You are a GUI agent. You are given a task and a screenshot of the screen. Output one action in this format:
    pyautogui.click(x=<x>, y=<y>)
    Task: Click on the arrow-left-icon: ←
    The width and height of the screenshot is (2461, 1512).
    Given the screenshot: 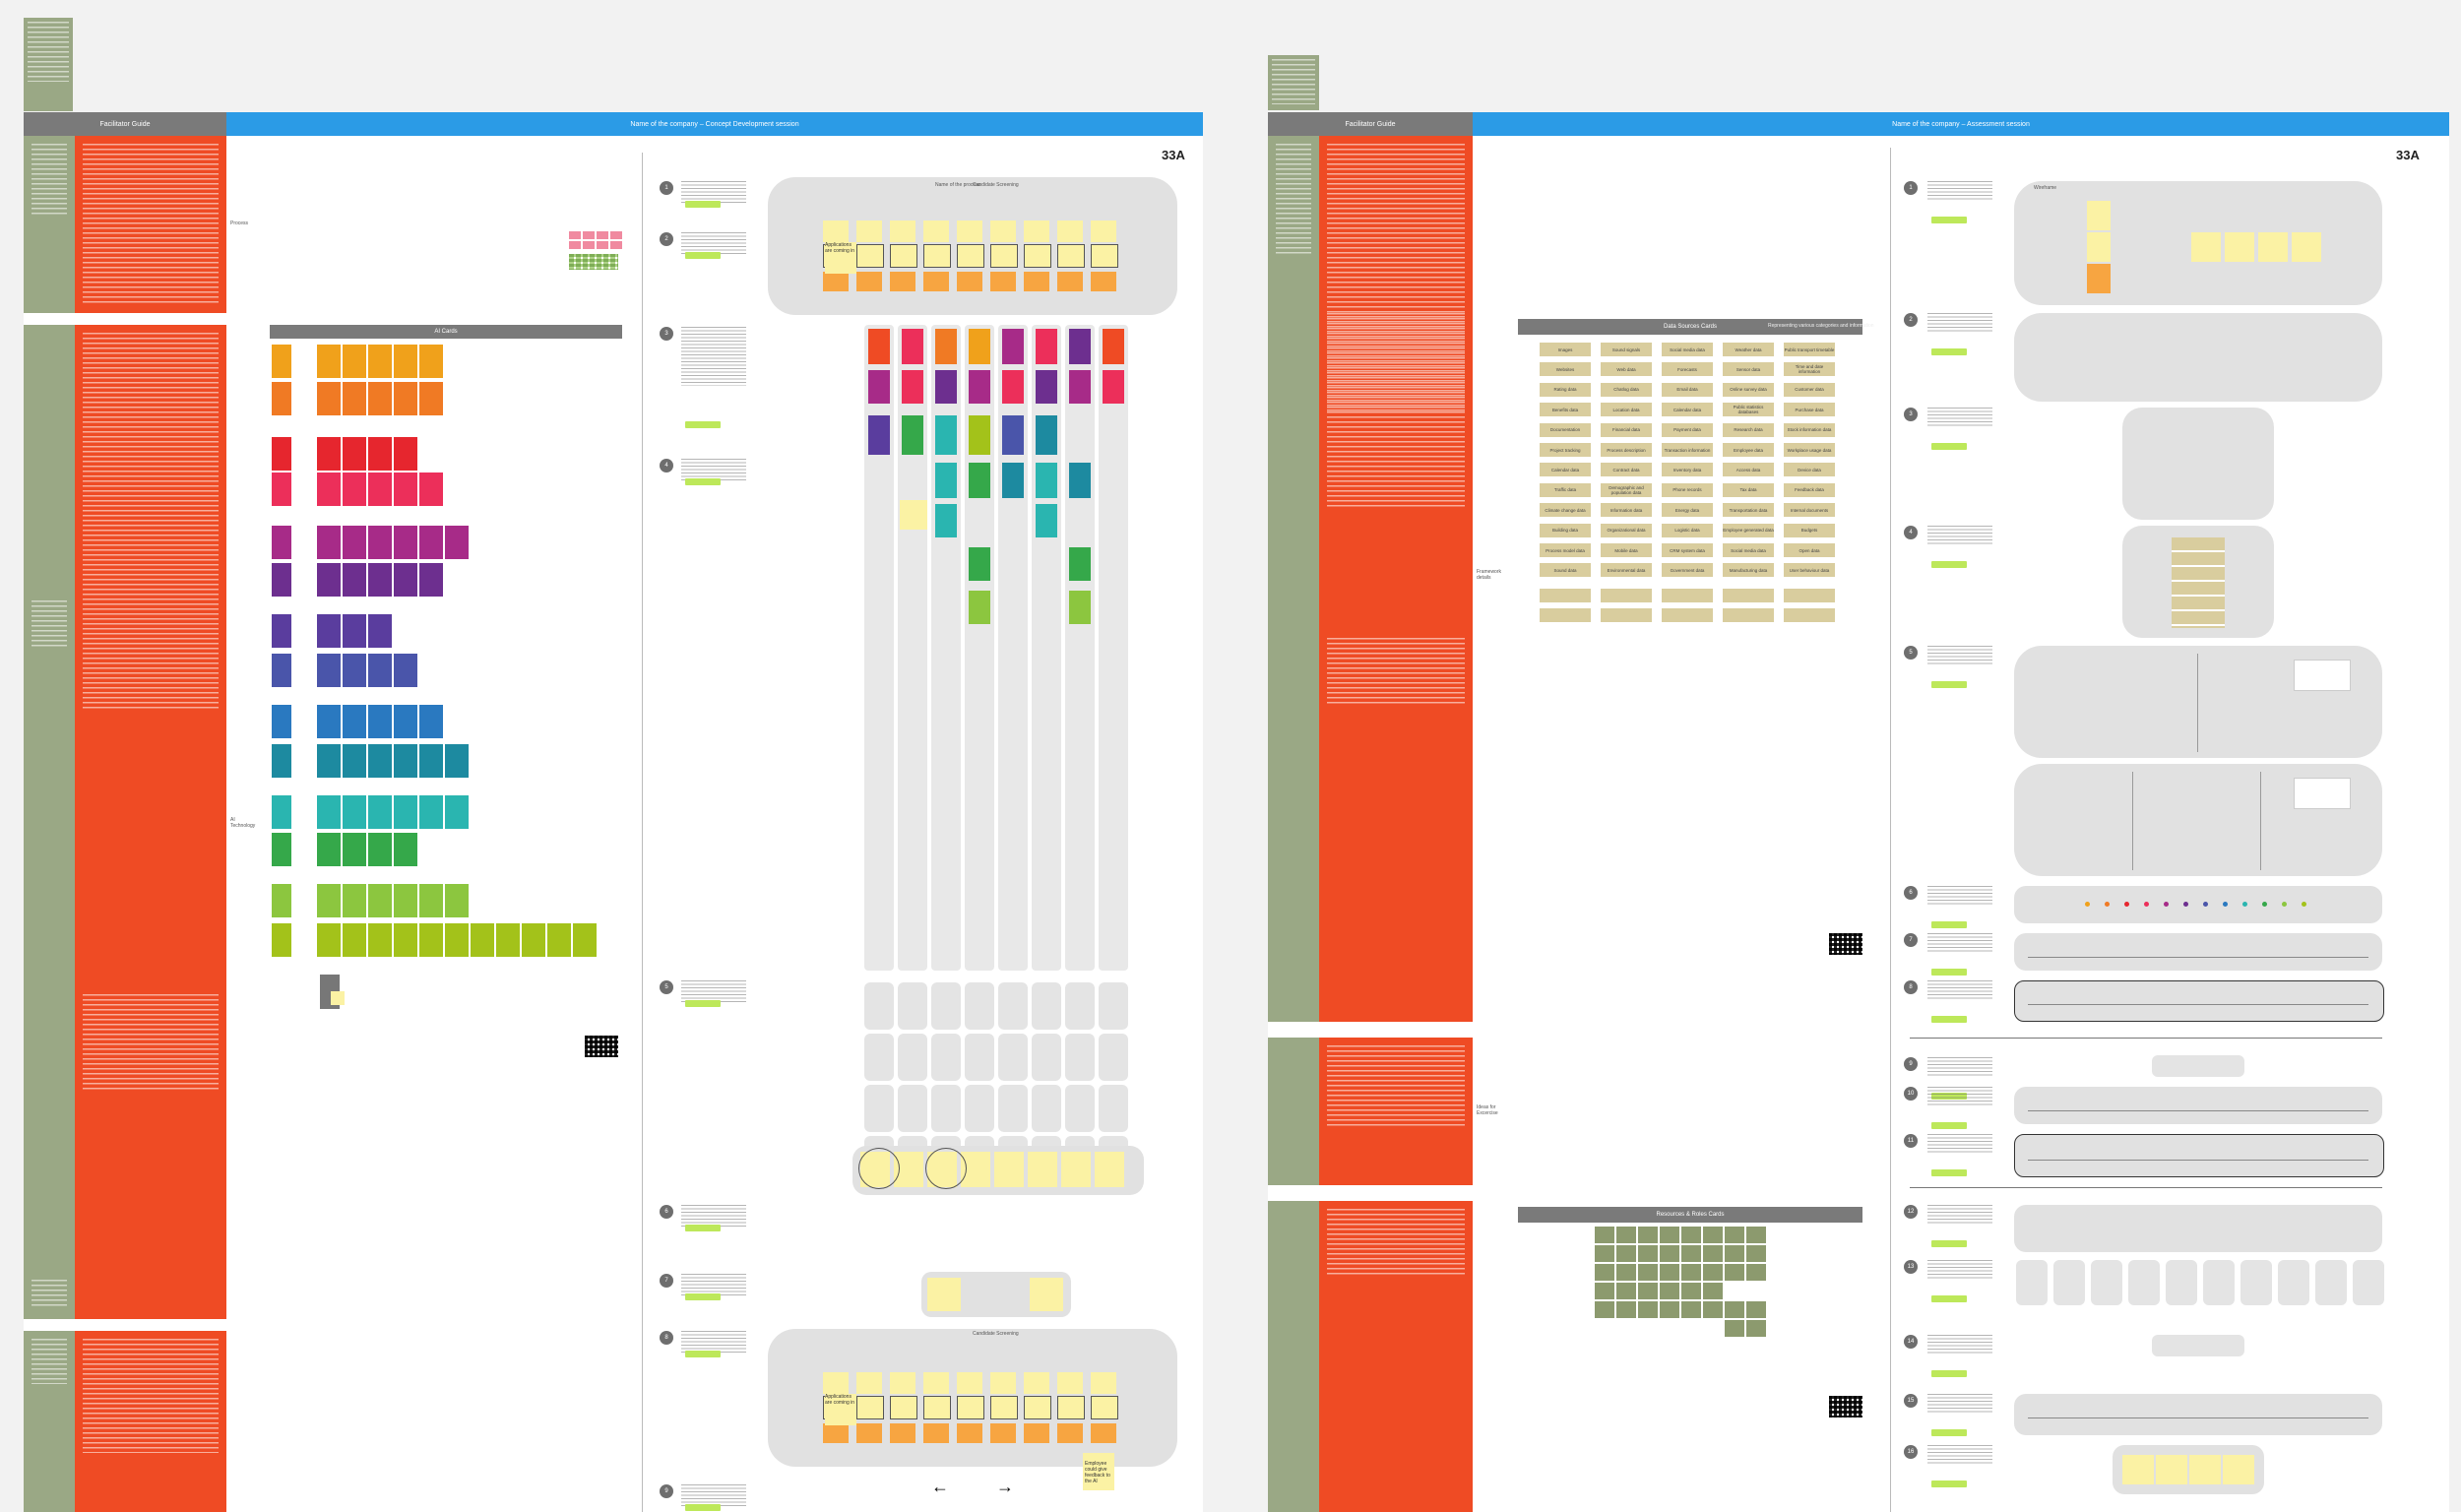 What is the action you would take?
    pyautogui.click(x=940, y=1486)
    